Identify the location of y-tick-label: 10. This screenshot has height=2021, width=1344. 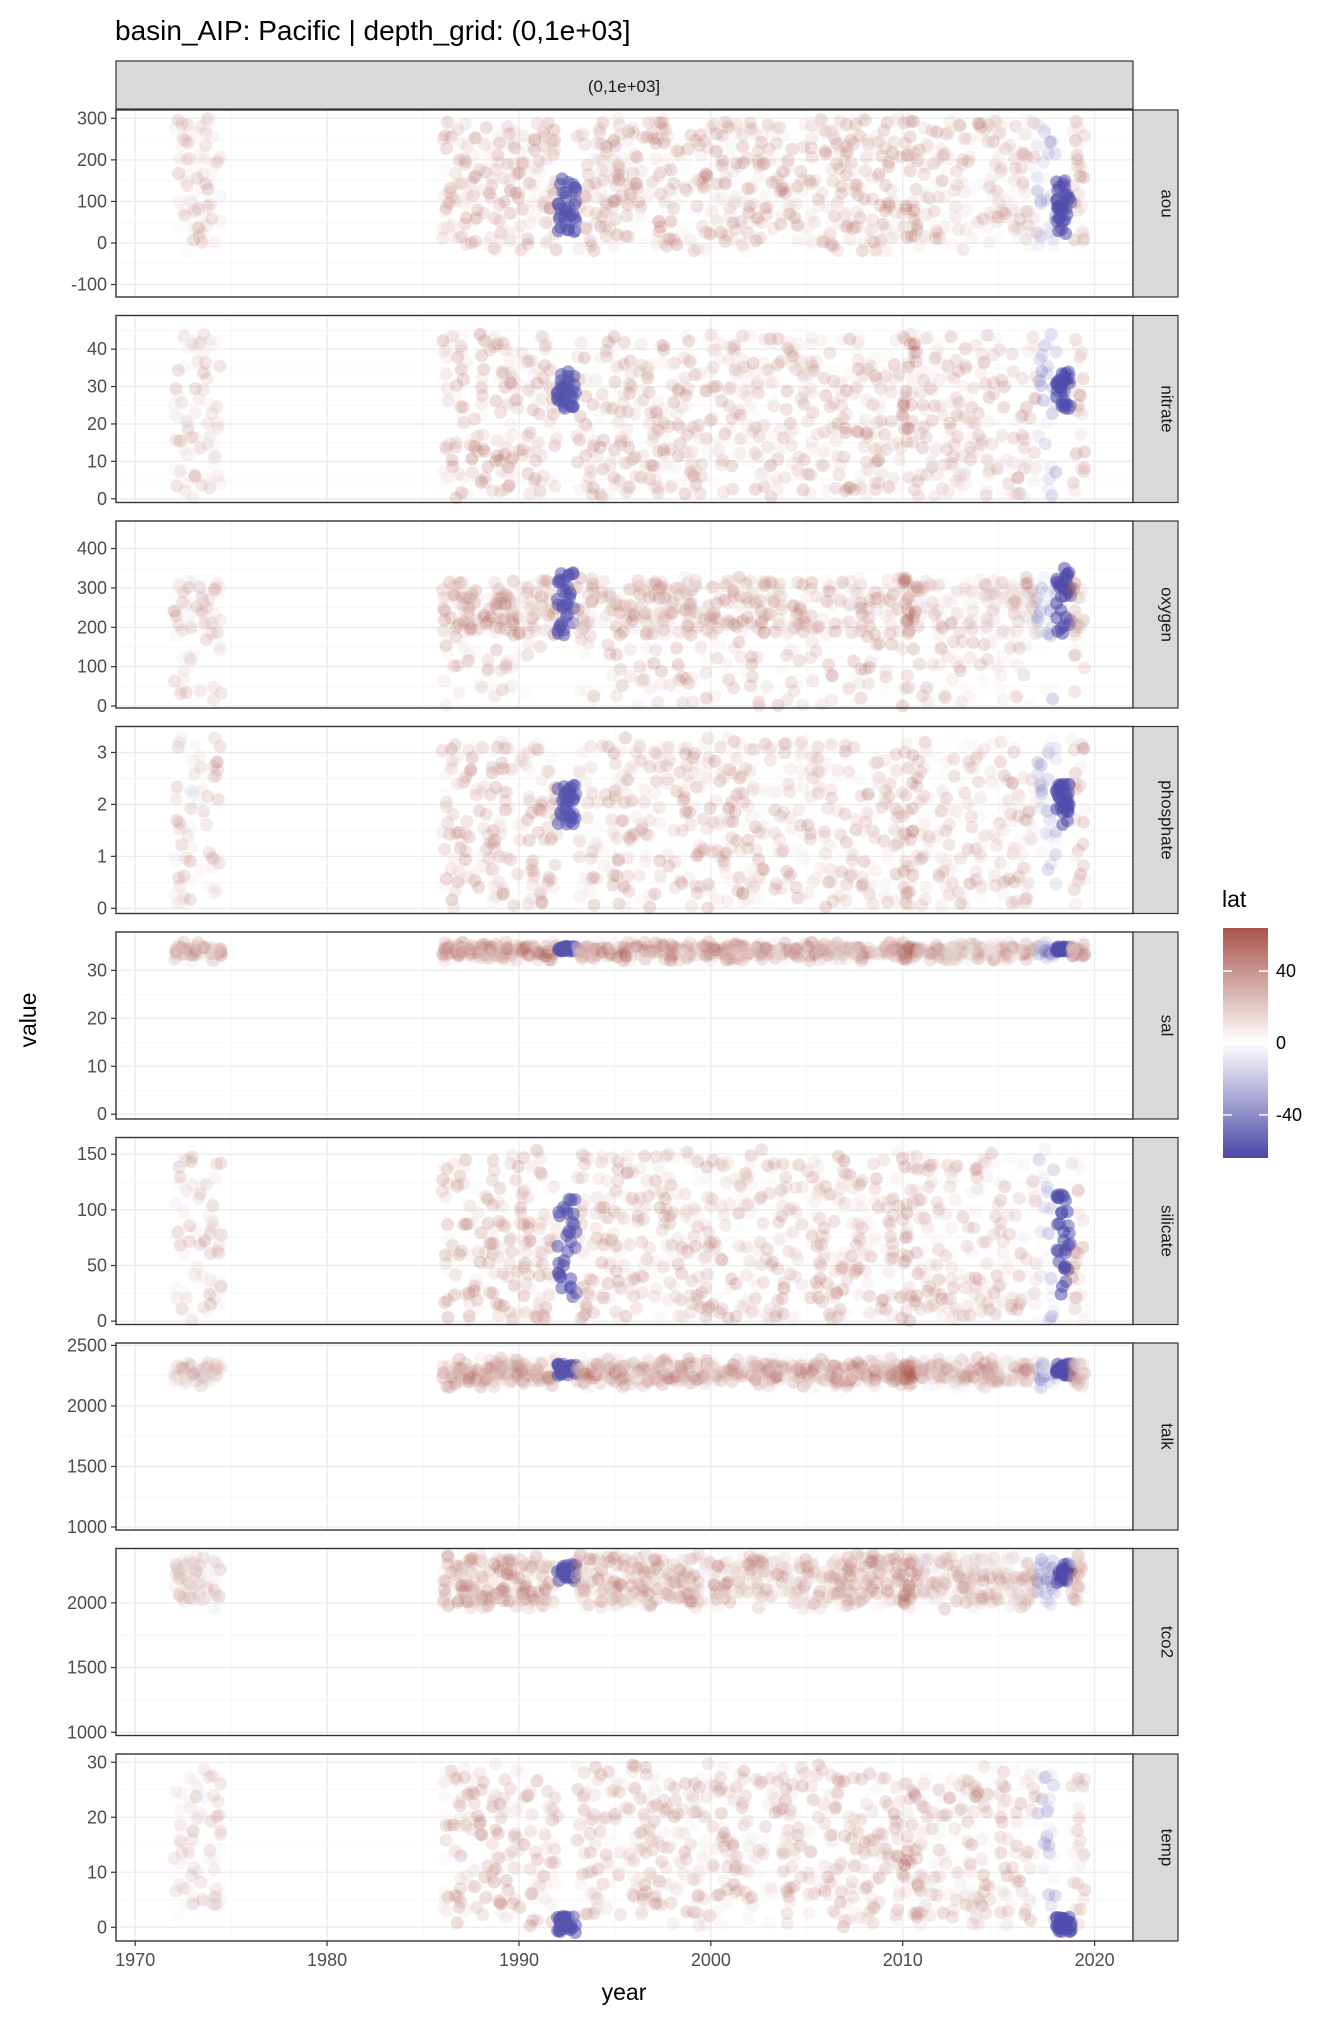
(97, 461).